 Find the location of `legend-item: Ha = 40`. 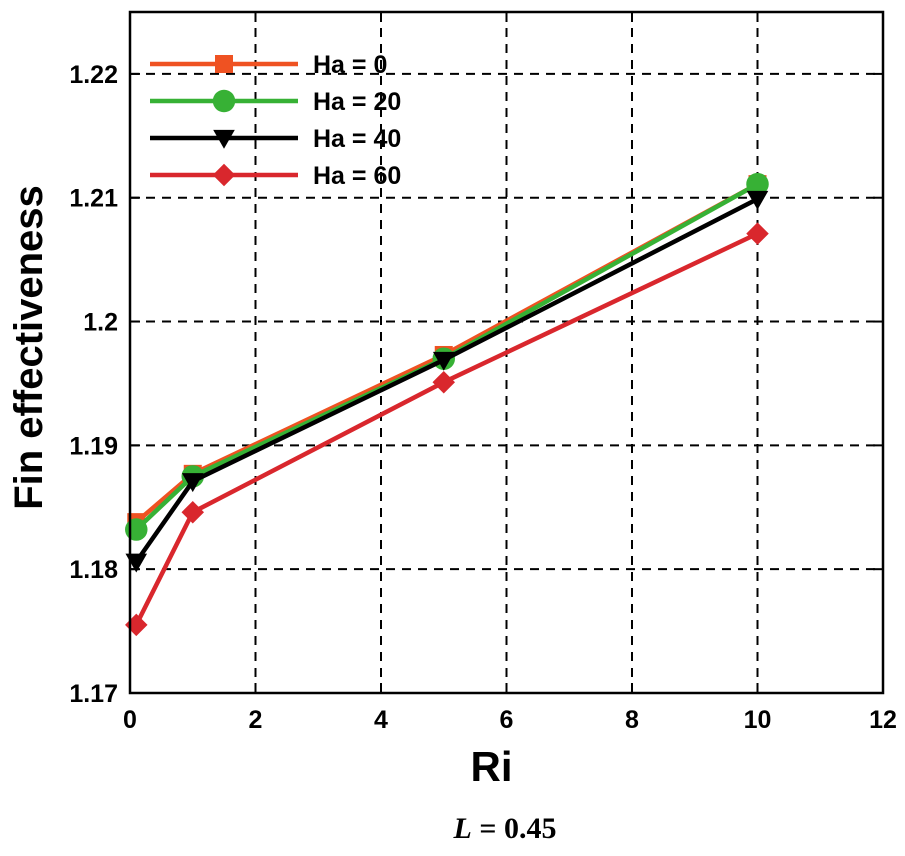

legend-item: Ha = 40 is located at coordinates (275, 139).